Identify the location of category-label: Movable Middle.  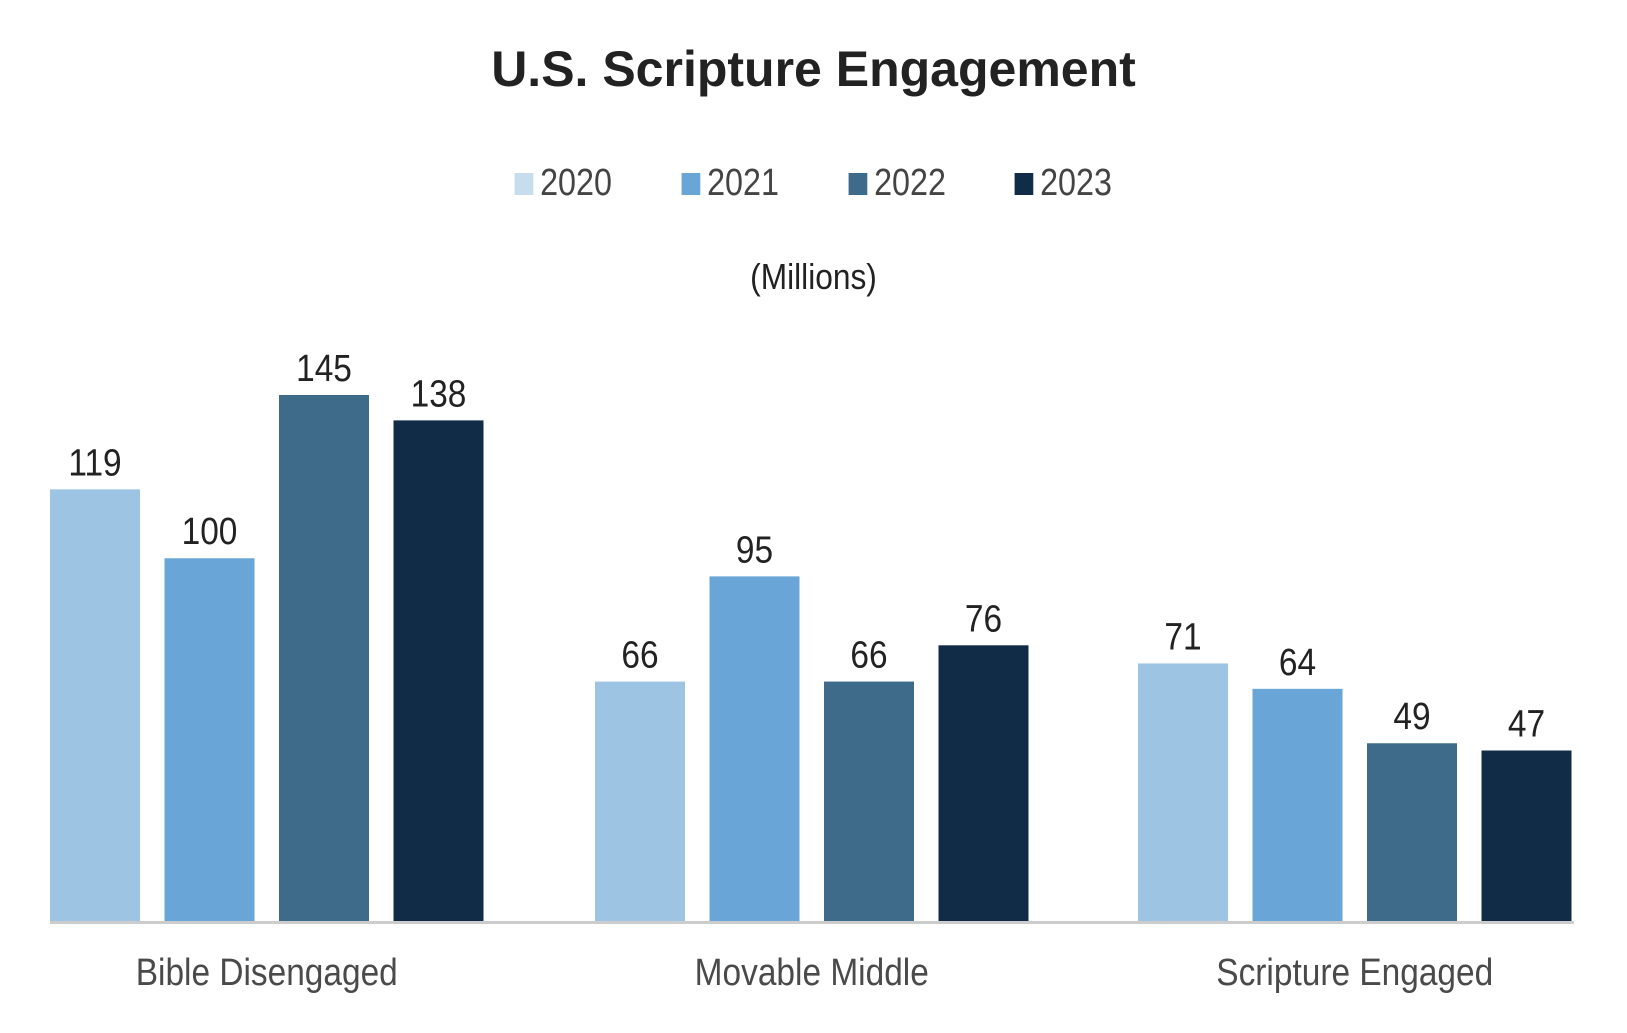
(812, 972).